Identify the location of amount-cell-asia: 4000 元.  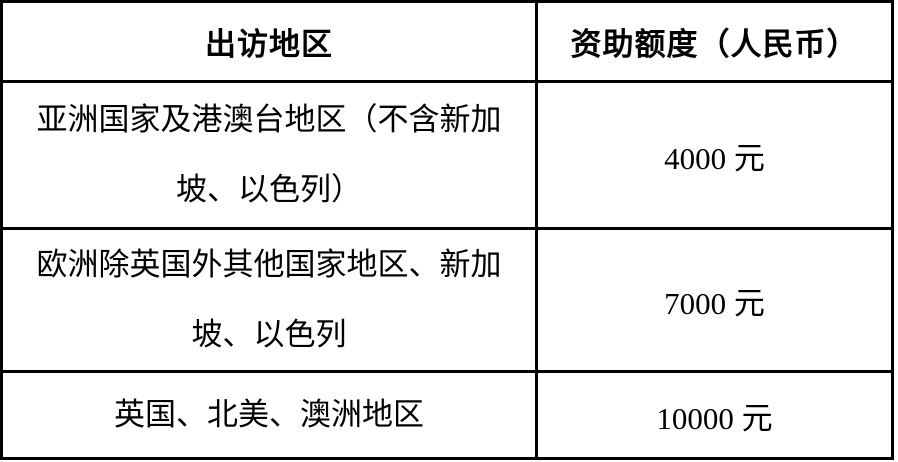
(714, 155).